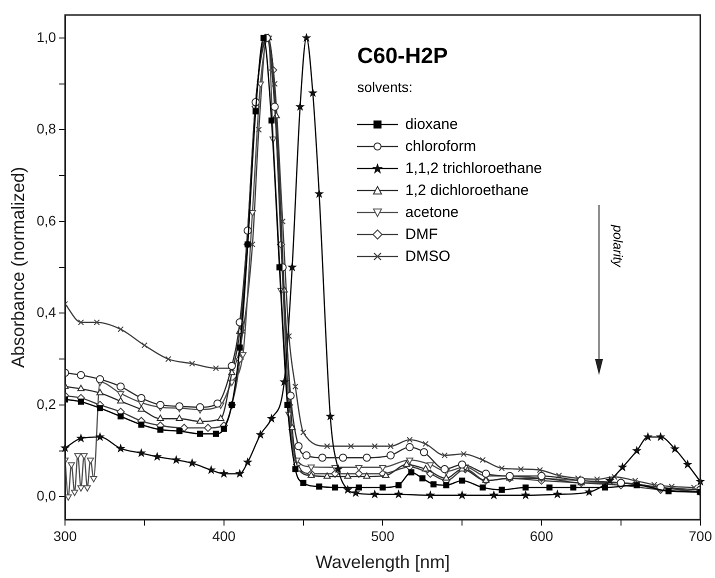 The width and height of the screenshot is (715, 578). I want to click on text: C60-H2P, so click(403, 56).